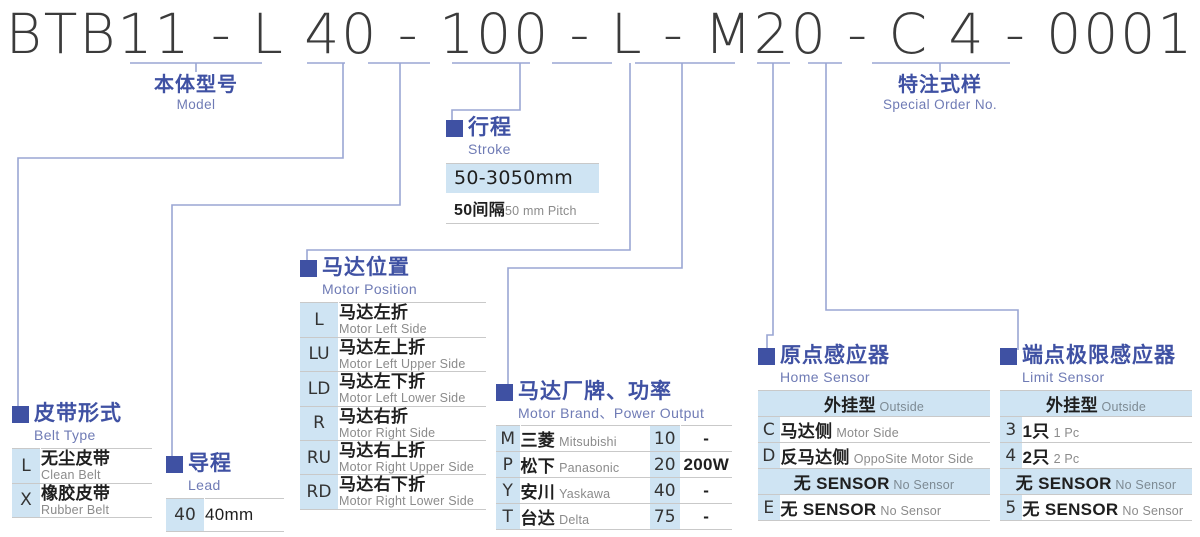 This screenshot has height=537, width=1200. I want to click on callout-model-title-en: Model, so click(196, 105).